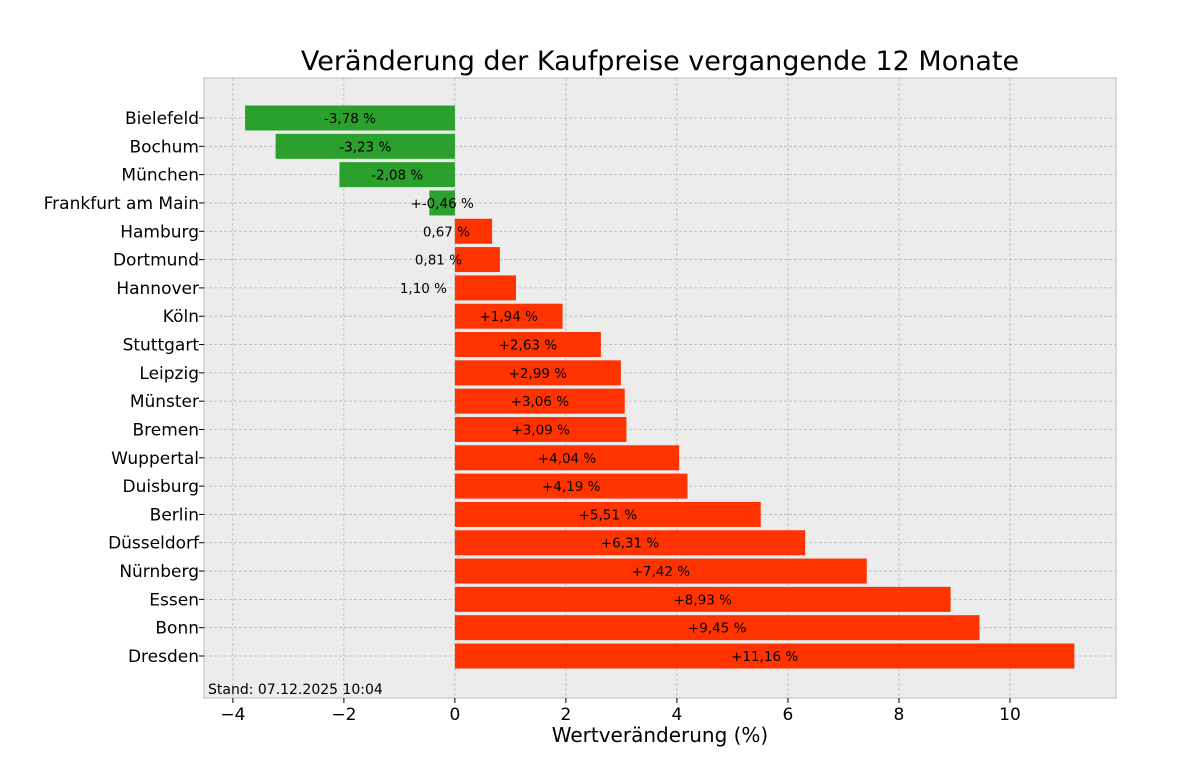 The width and height of the screenshot is (1200, 775). I want to click on x-tick-label: 2, so click(565, 715).